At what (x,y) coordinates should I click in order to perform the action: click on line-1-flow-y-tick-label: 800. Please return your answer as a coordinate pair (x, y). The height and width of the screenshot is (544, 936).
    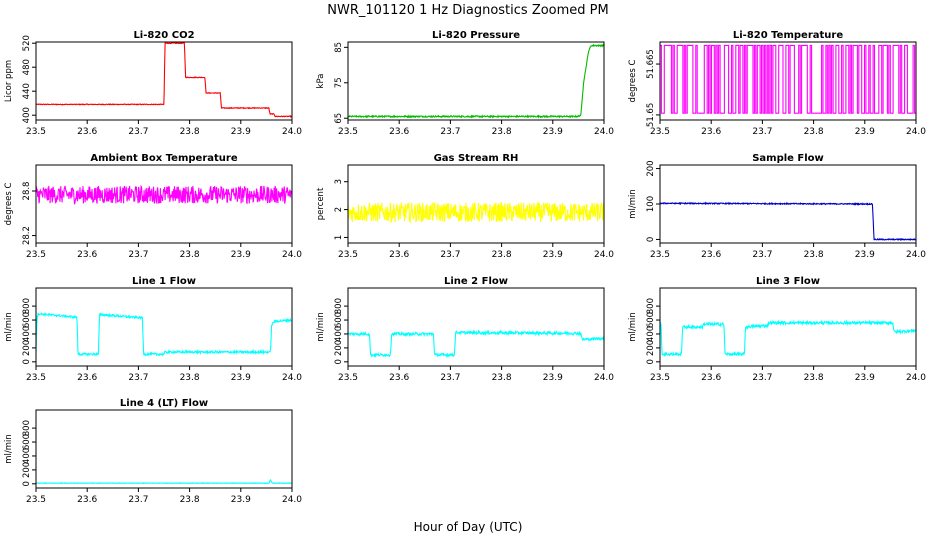
    Looking at the image, I should click on (27, 306).